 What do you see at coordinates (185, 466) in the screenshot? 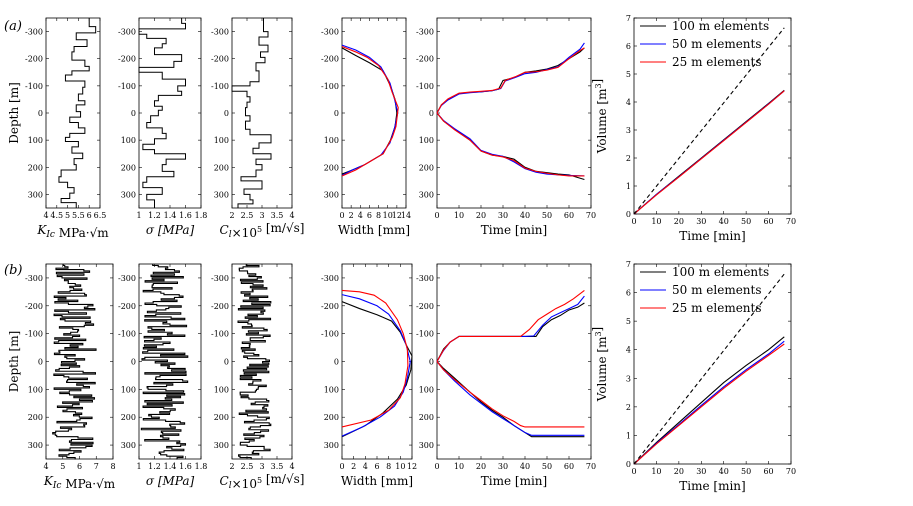
I see `x-tick-label: 1.6` at bounding box center [185, 466].